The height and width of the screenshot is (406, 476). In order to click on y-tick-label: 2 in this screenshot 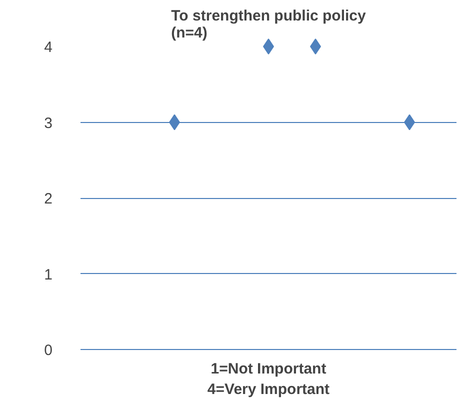, I will do `click(48, 199)`.